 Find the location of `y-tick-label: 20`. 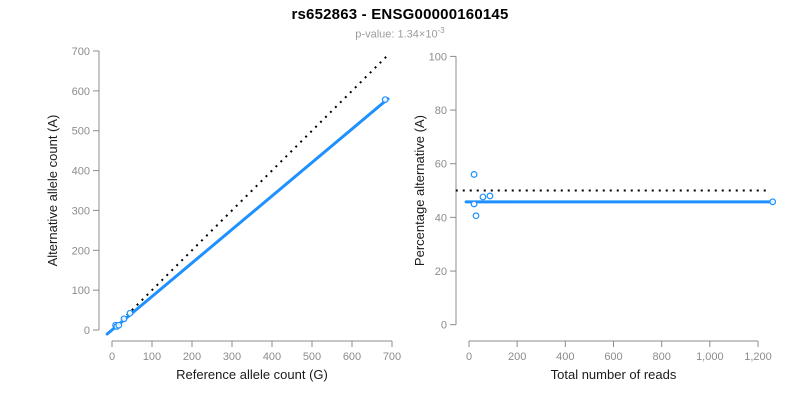

y-tick-label: 20 is located at coordinates (441, 272).